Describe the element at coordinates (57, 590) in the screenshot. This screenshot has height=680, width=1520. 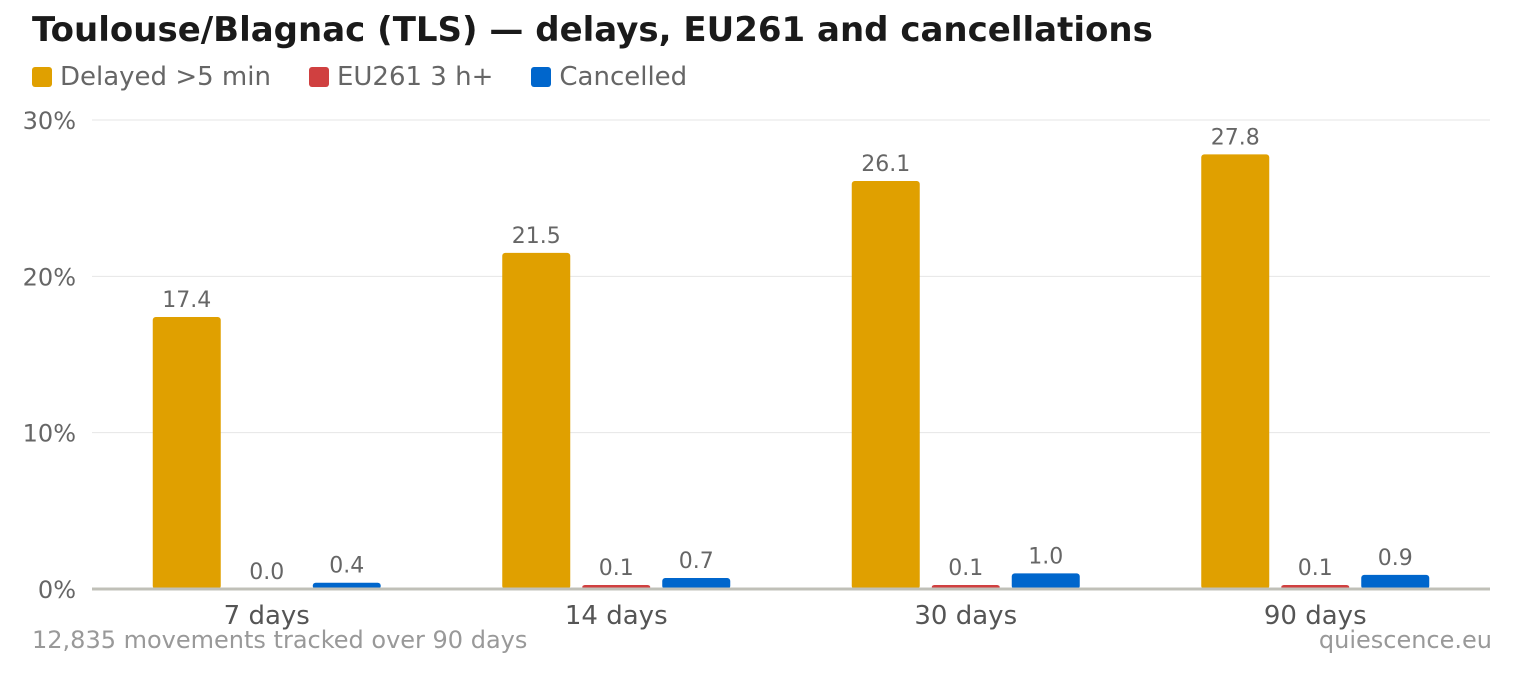
I see `y-tick-label: 0%` at that location.